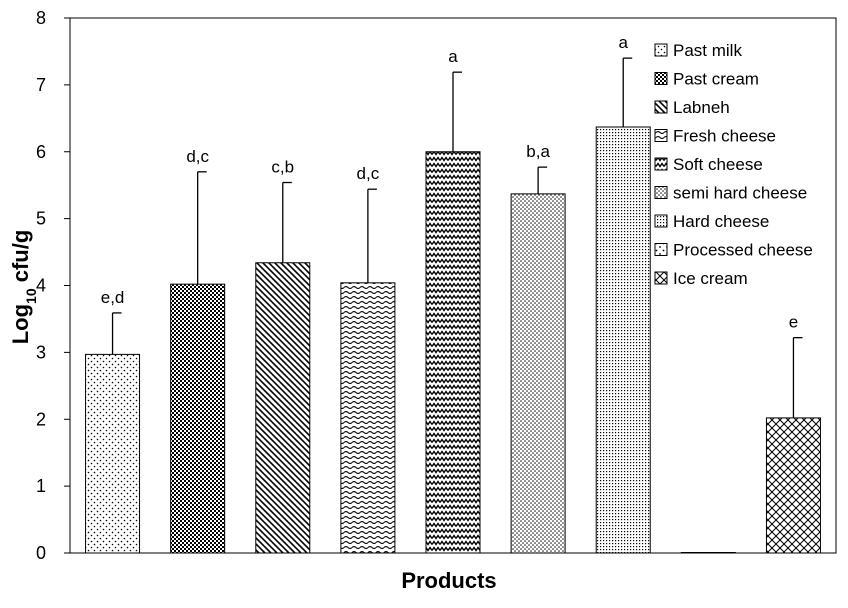  What do you see at coordinates (623, 340) in the screenshot?
I see `bar-hard-cheese` at bounding box center [623, 340].